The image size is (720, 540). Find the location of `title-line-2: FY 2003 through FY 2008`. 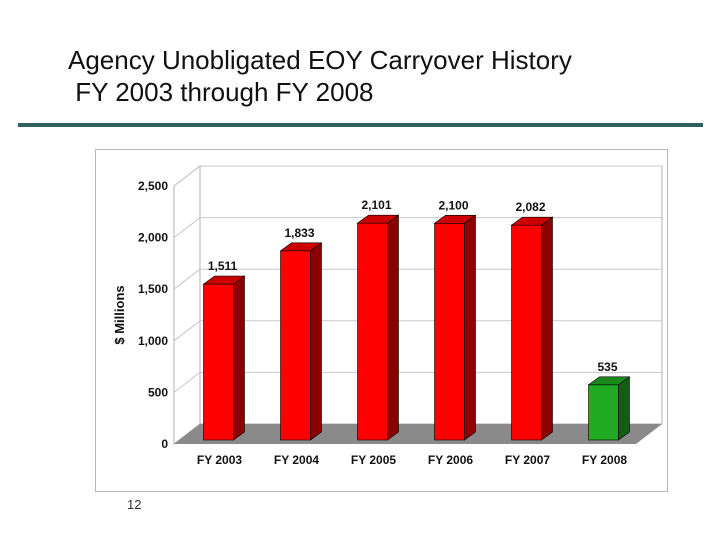

title-line-2: FY 2003 through FY 2008 is located at coordinates (221, 92).